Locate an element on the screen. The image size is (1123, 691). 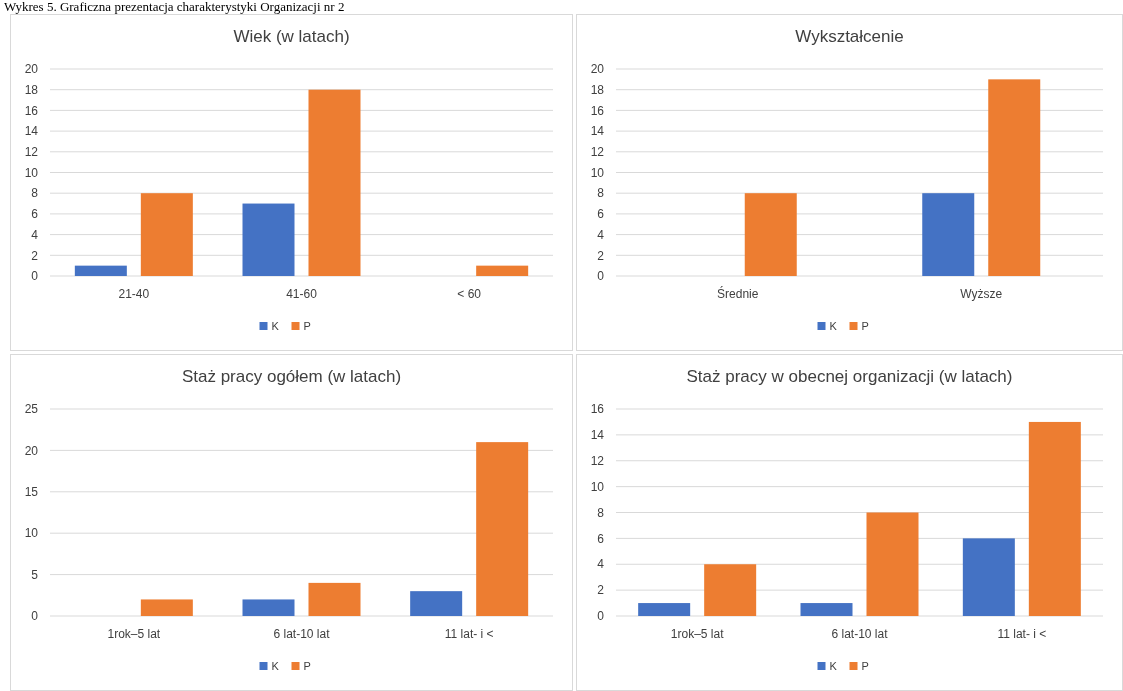
x-tick-label: Wyższe is located at coordinates (981, 294).